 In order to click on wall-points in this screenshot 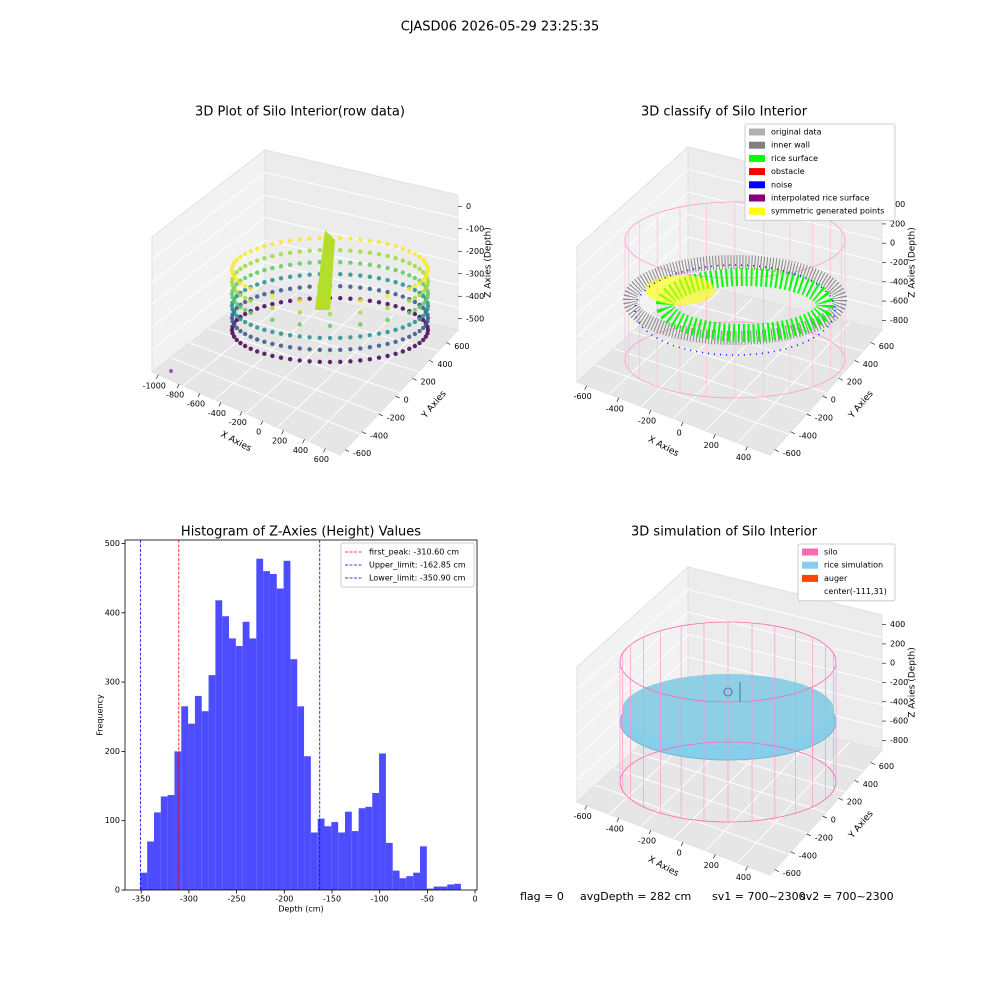, I will do `click(735, 300)`.